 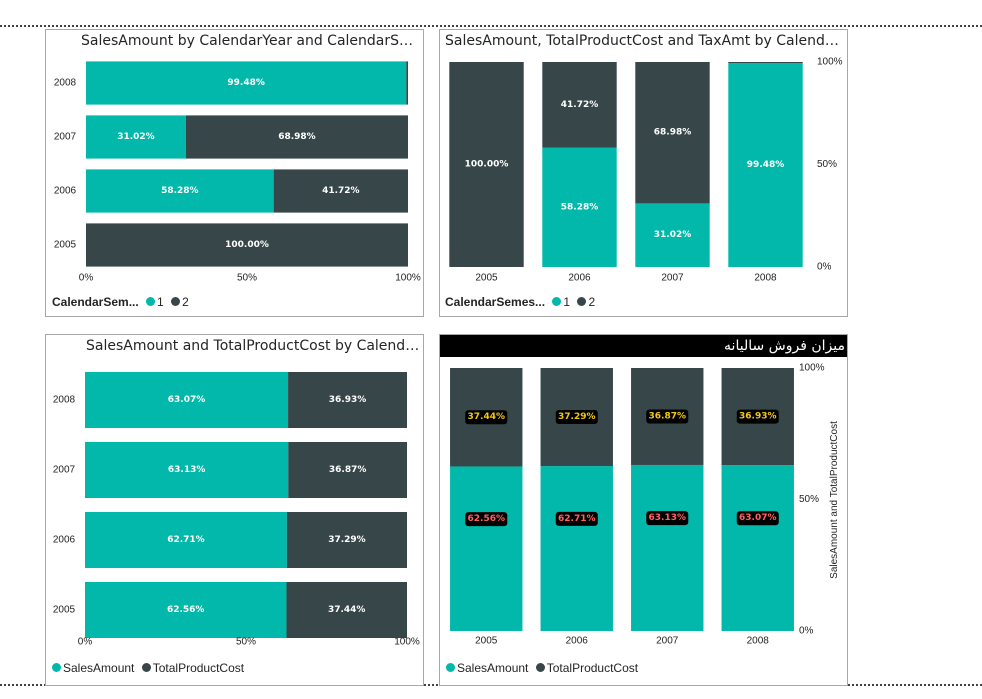 I want to click on legend-label: 2, so click(x=592, y=302).